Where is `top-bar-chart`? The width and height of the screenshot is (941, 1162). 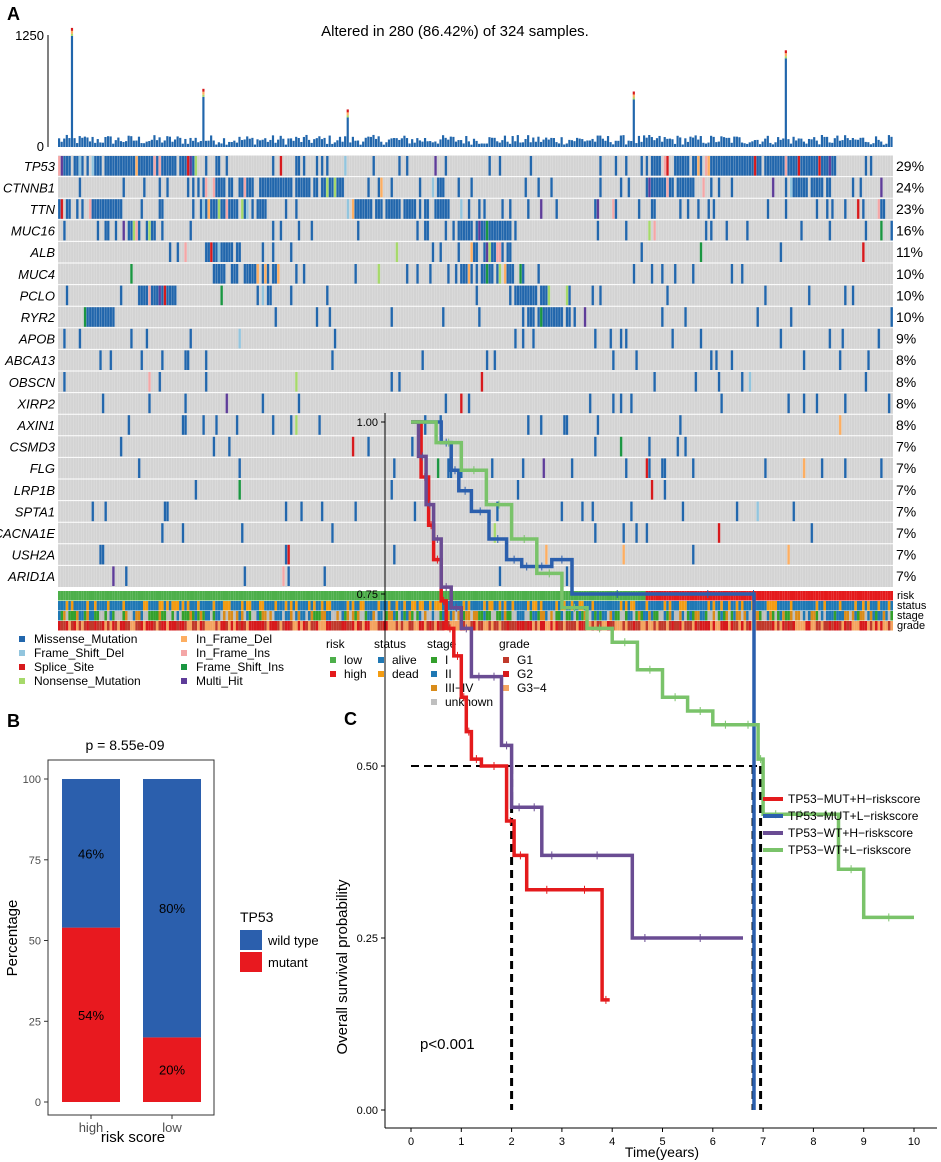 top-bar-chart is located at coordinates (475, 87).